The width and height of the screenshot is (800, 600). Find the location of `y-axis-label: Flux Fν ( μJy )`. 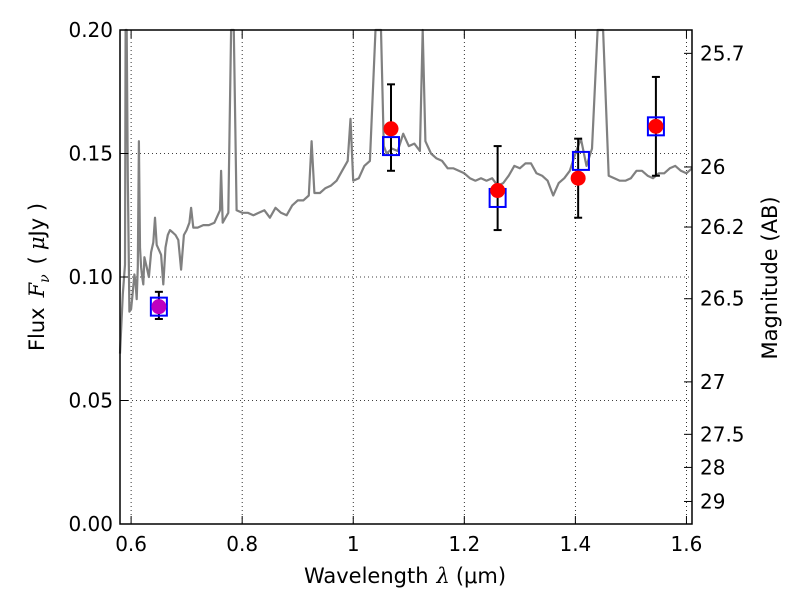

y-axis-label: Flux Fν ( μJy ) is located at coordinates (39, 277).